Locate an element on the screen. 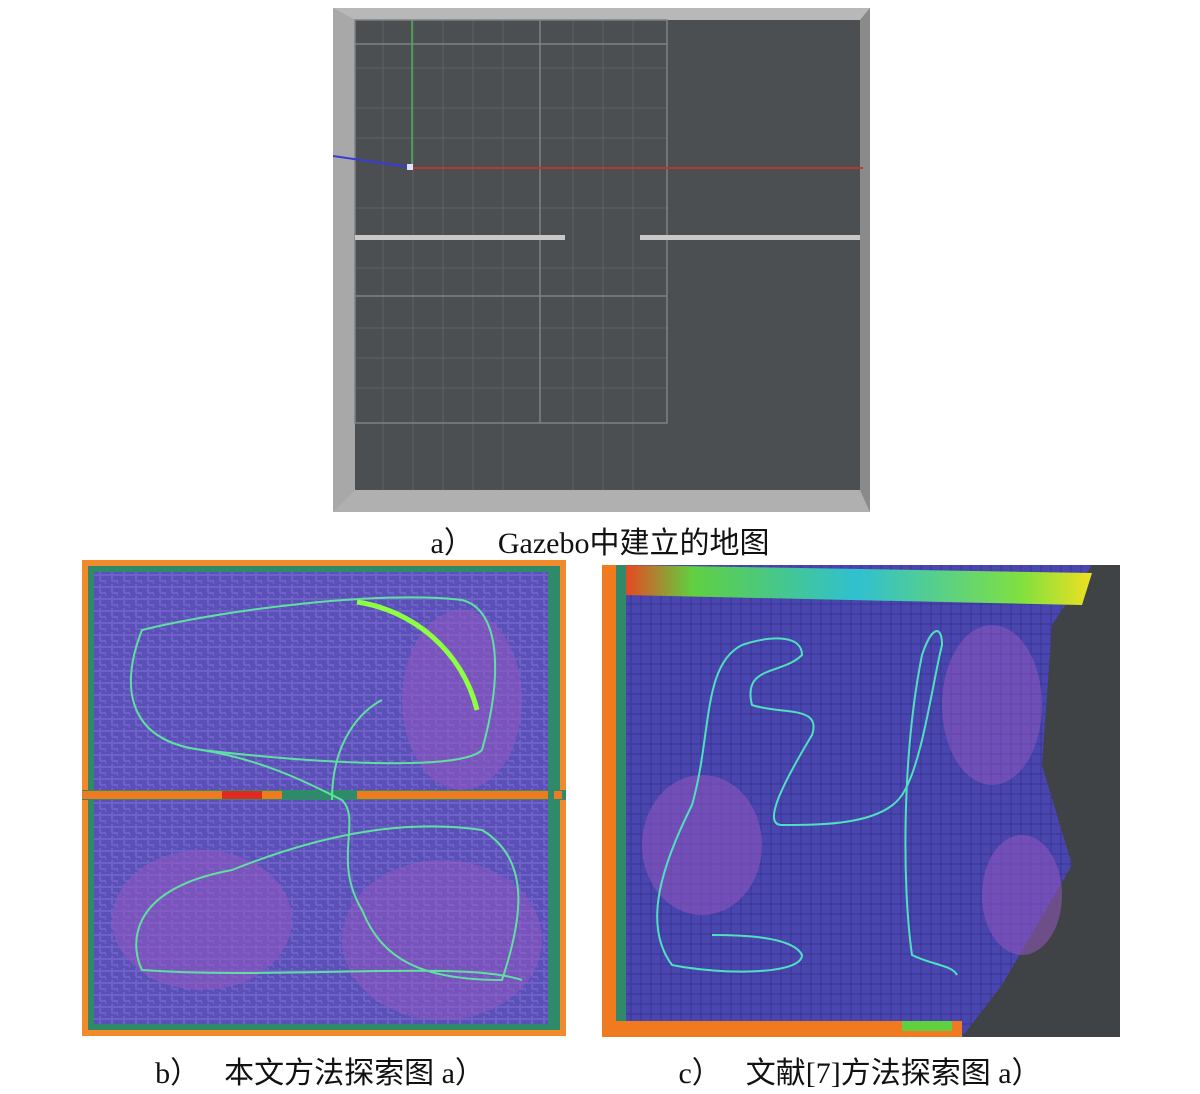 This screenshot has height=1094, width=1200. caption-label: b） is located at coordinates (178, 1073).